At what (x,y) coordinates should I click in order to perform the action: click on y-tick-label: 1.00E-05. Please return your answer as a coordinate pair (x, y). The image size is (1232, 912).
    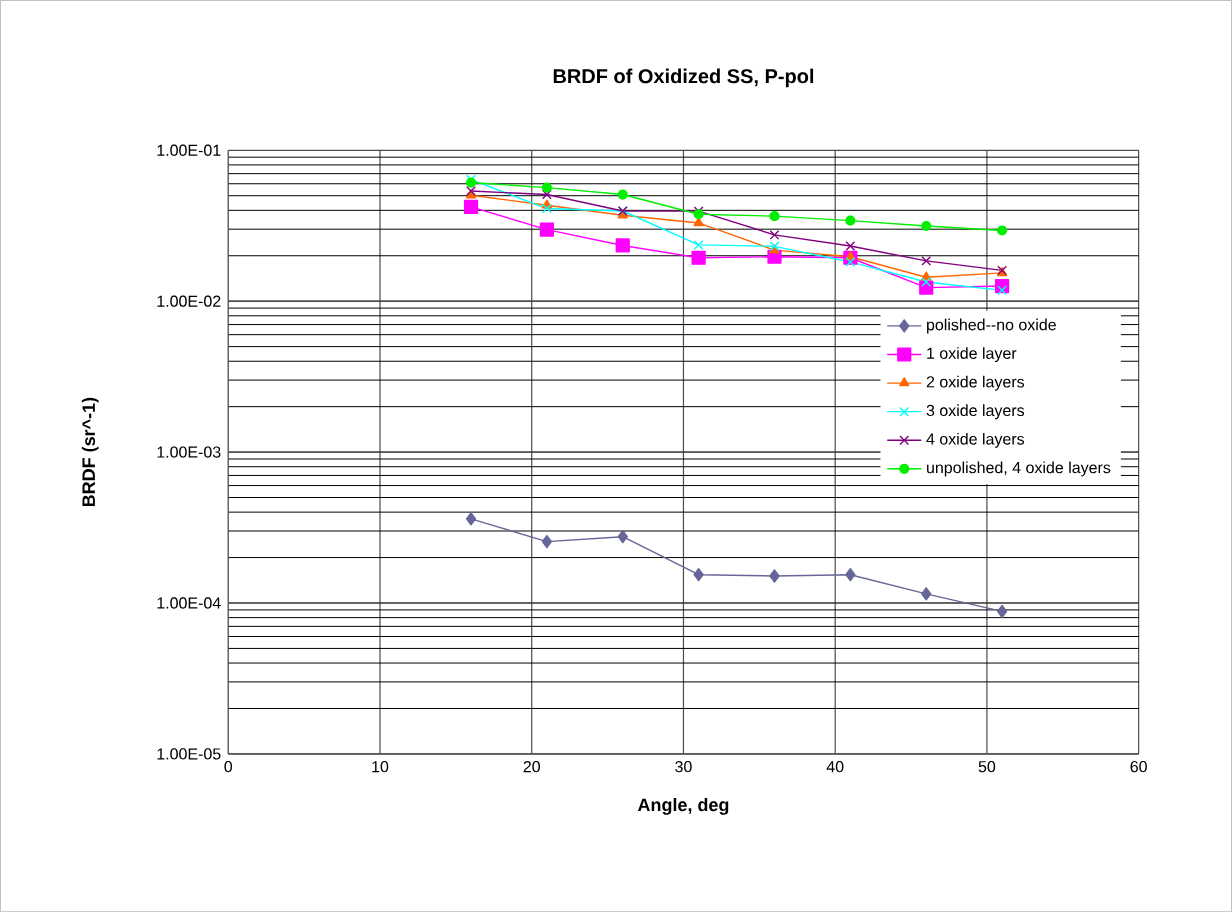
    Looking at the image, I should click on (189, 754).